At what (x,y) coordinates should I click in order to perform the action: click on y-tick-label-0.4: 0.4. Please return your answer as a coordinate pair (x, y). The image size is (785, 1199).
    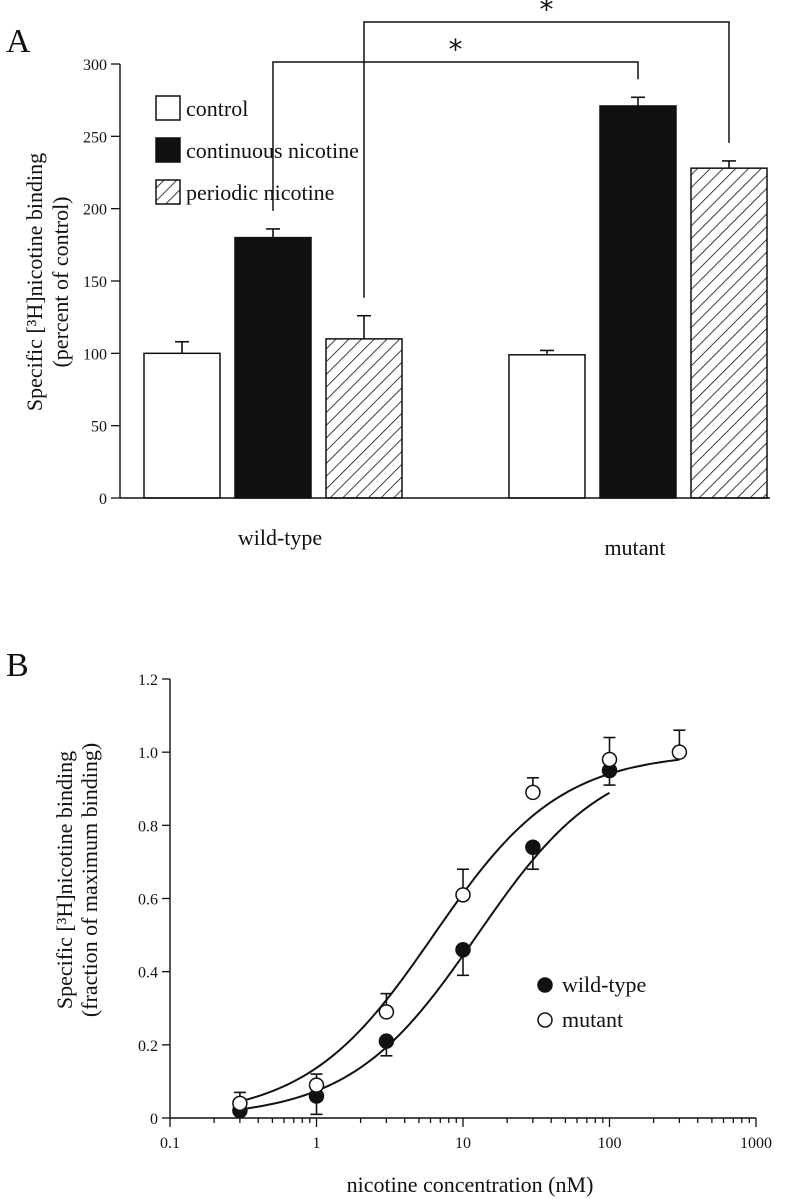
    Looking at the image, I should click on (148, 973).